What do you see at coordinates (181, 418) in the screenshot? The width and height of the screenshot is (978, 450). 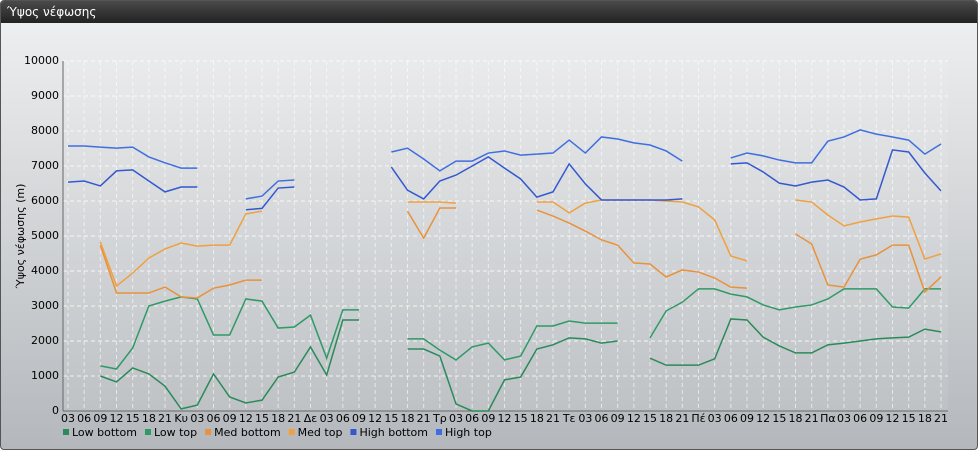 I see `x-tick-label: Κυ` at bounding box center [181, 418].